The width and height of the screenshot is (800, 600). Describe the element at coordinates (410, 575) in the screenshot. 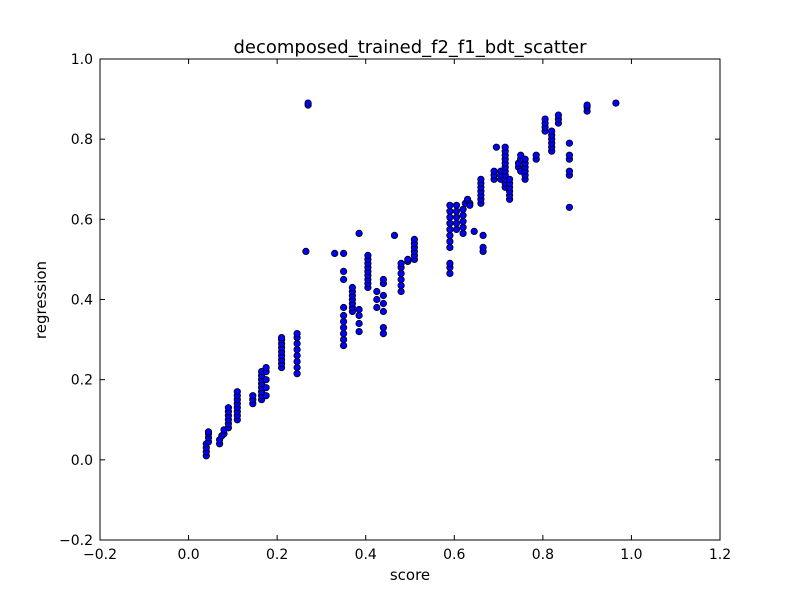

I see `x-axis-label: score` at that location.